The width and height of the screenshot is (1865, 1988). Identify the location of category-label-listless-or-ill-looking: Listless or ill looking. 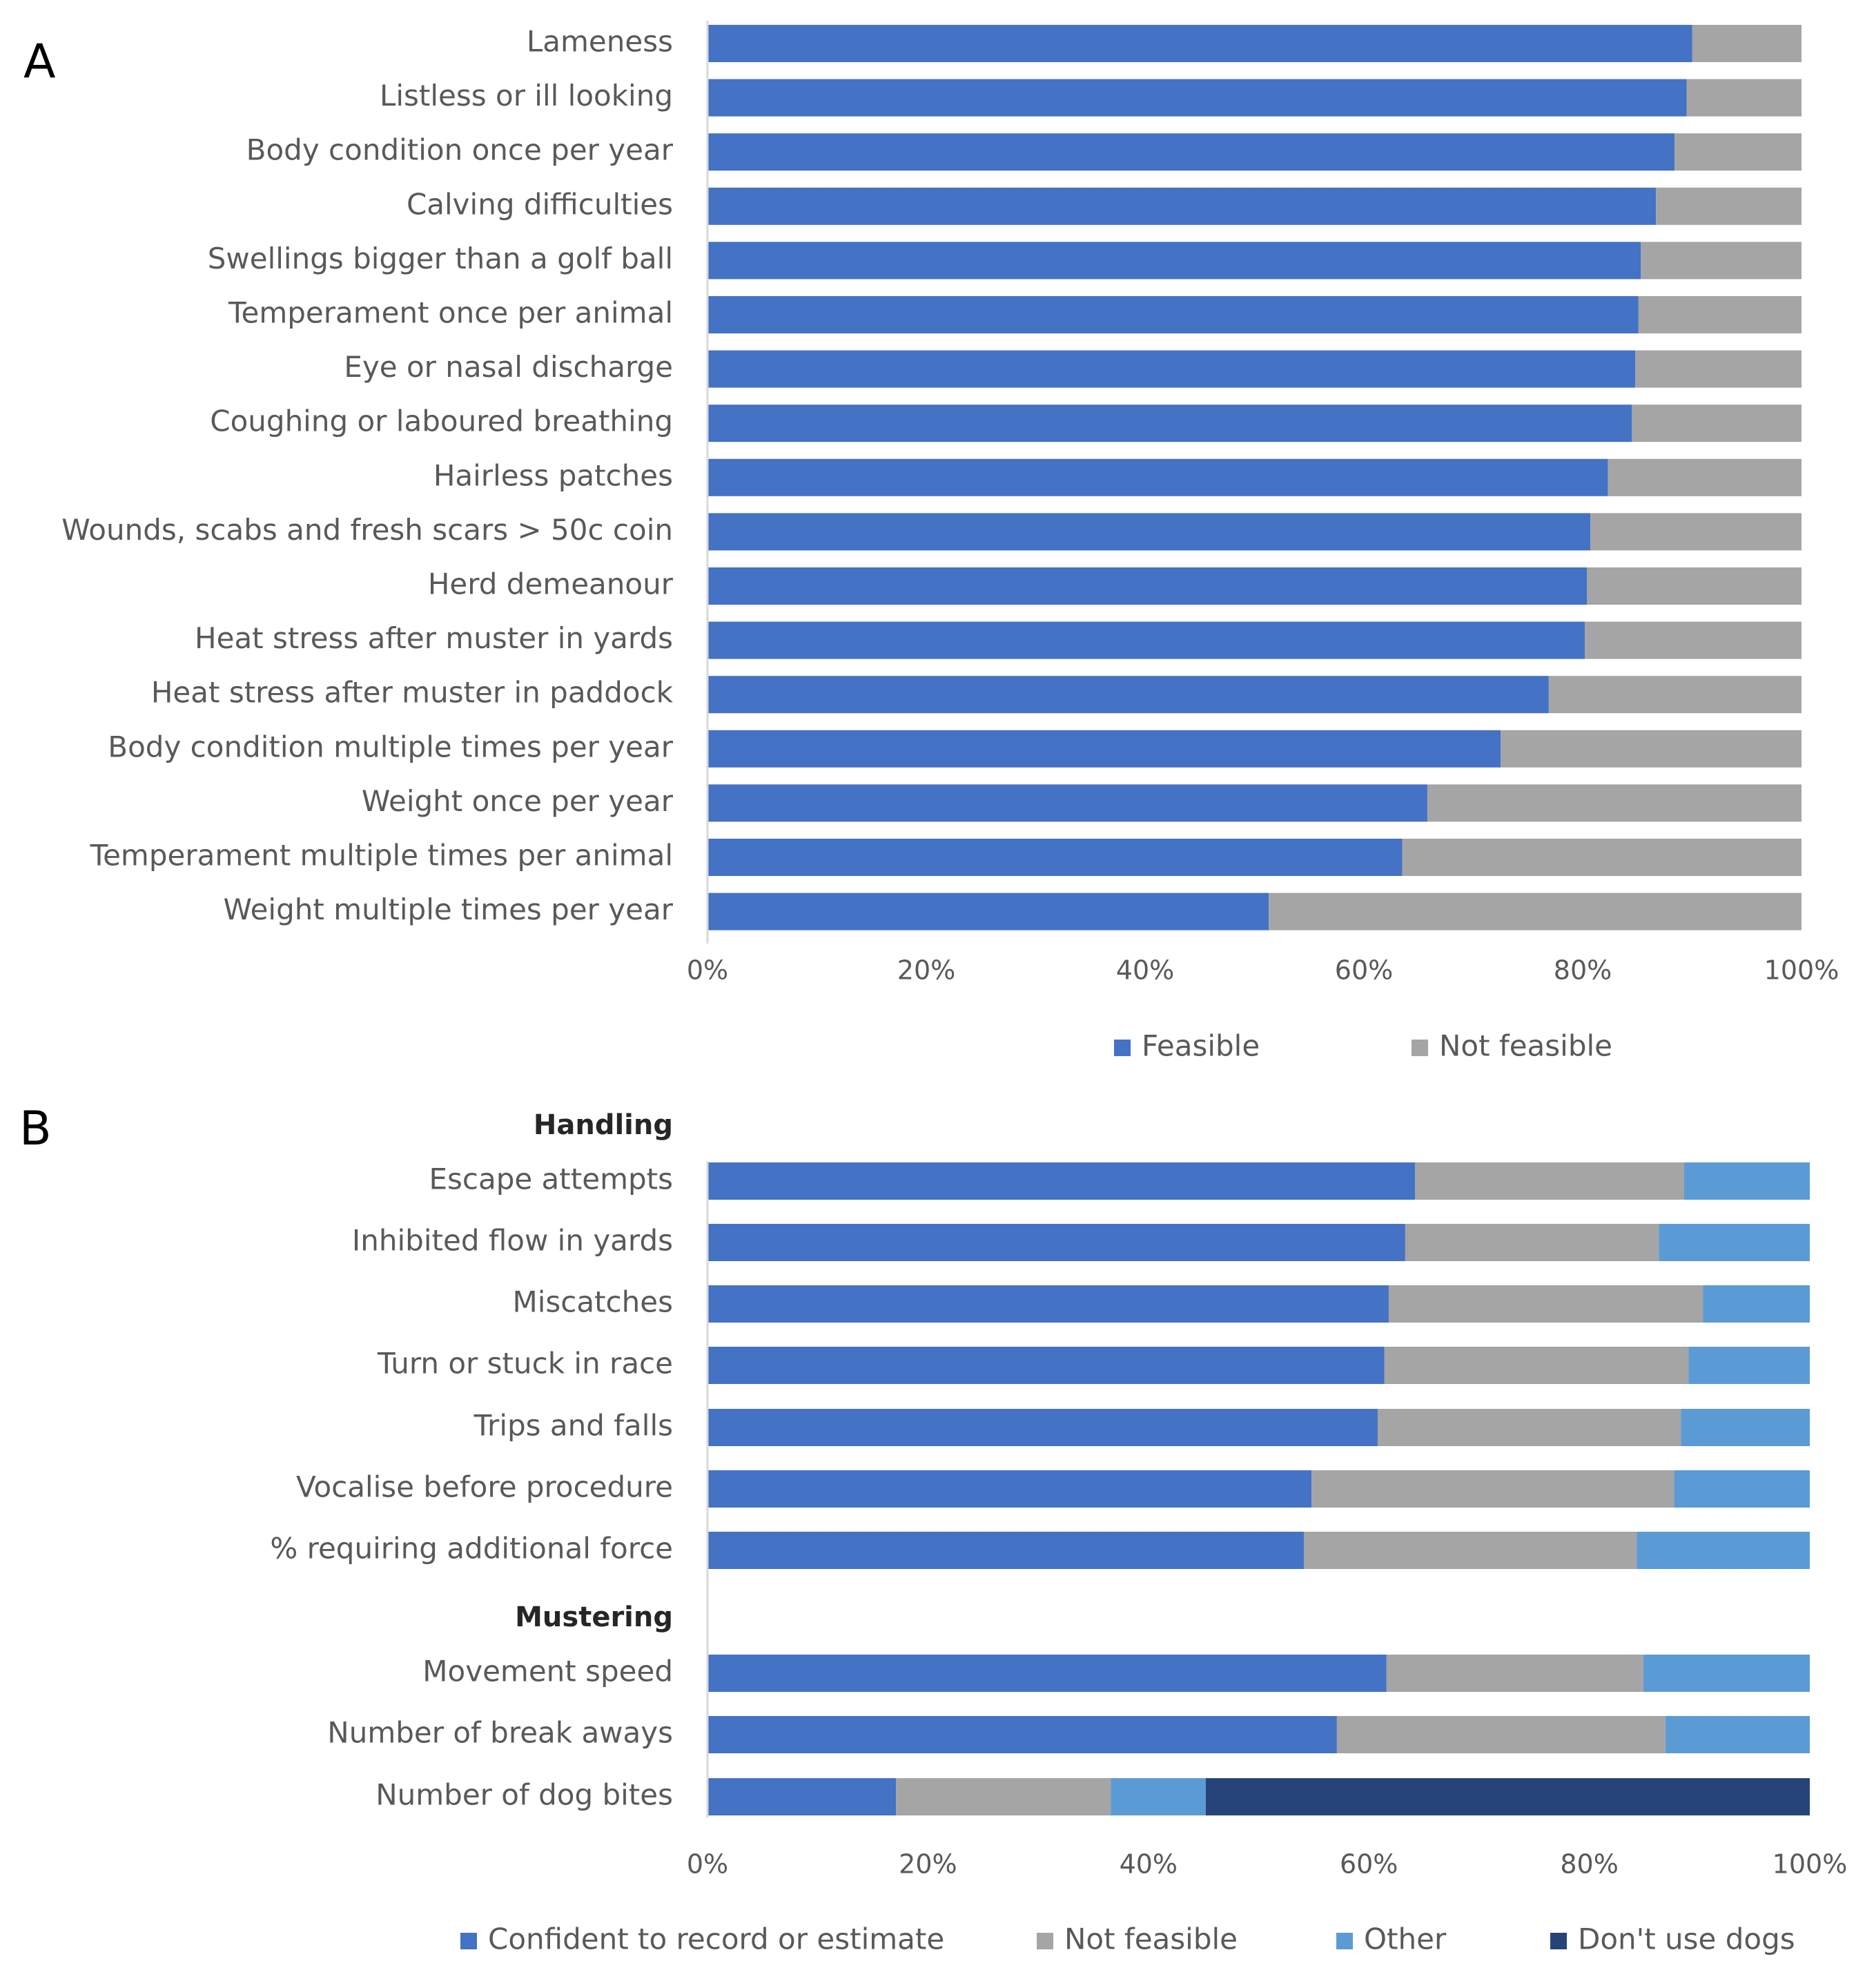
(526, 96).